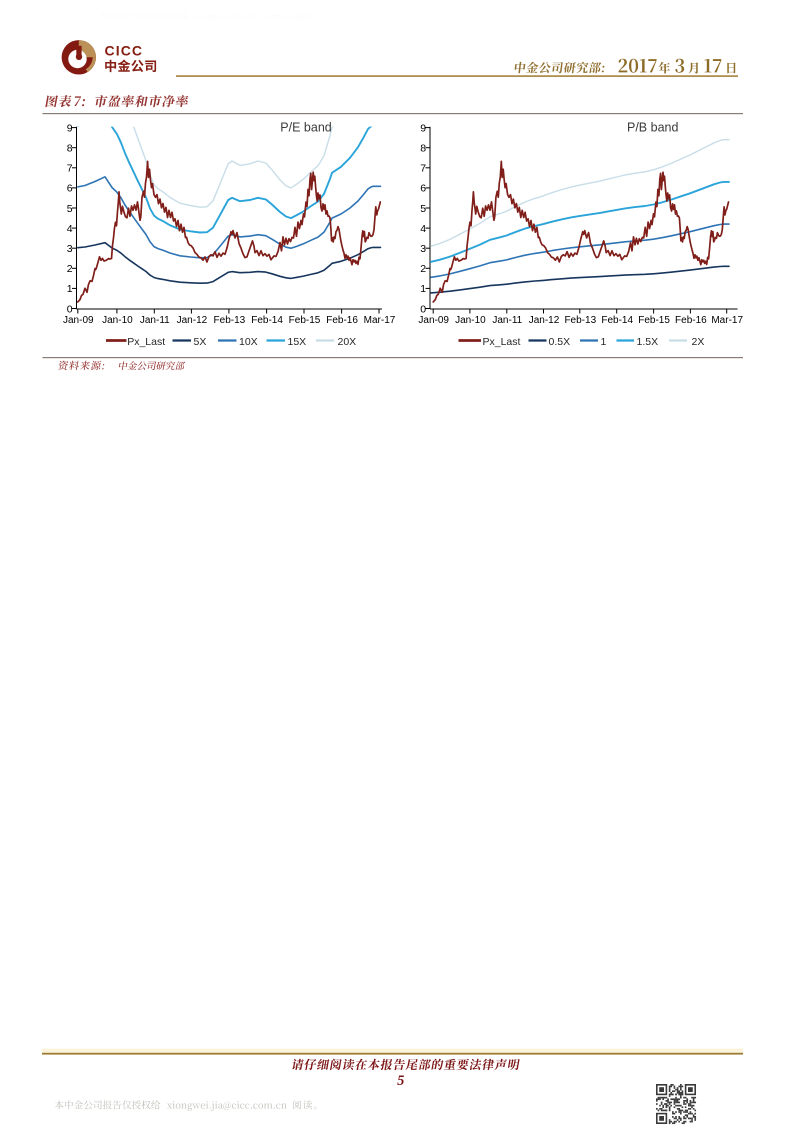 This screenshot has height=1136, width=800. Describe the element at coordinates (648, 342) in the screenshot. I see `svg-text: 1.5X` at that location.